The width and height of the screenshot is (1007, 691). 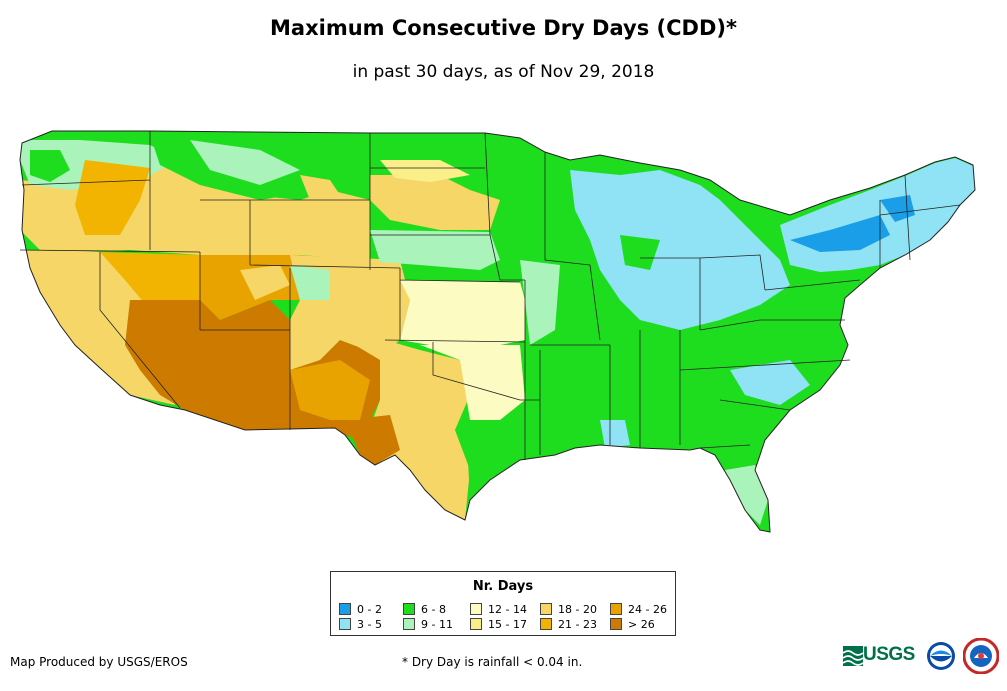 What do you see at coordinates (330, 390) in the screenshot?
I see `zone-24-26-new-mexico` at bounding box center [330, 390].